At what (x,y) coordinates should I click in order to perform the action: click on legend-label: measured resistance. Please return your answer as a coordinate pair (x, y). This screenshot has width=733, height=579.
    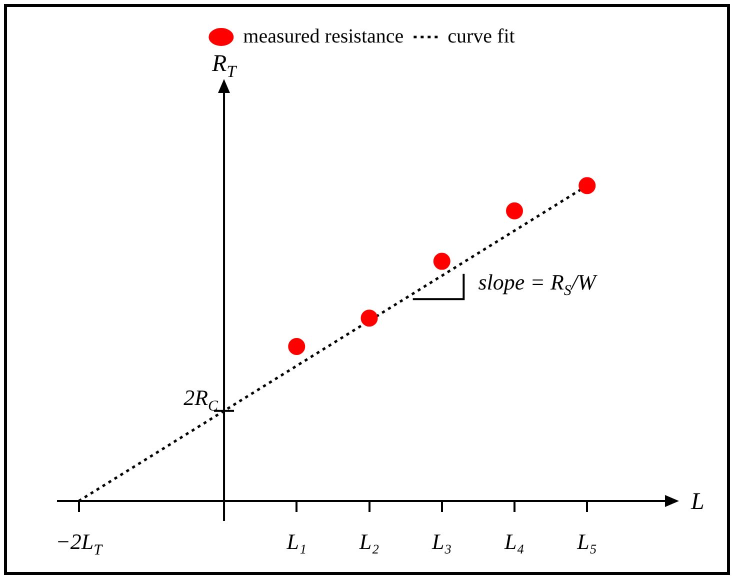
    Looking at the image, I should click on (323, 36).